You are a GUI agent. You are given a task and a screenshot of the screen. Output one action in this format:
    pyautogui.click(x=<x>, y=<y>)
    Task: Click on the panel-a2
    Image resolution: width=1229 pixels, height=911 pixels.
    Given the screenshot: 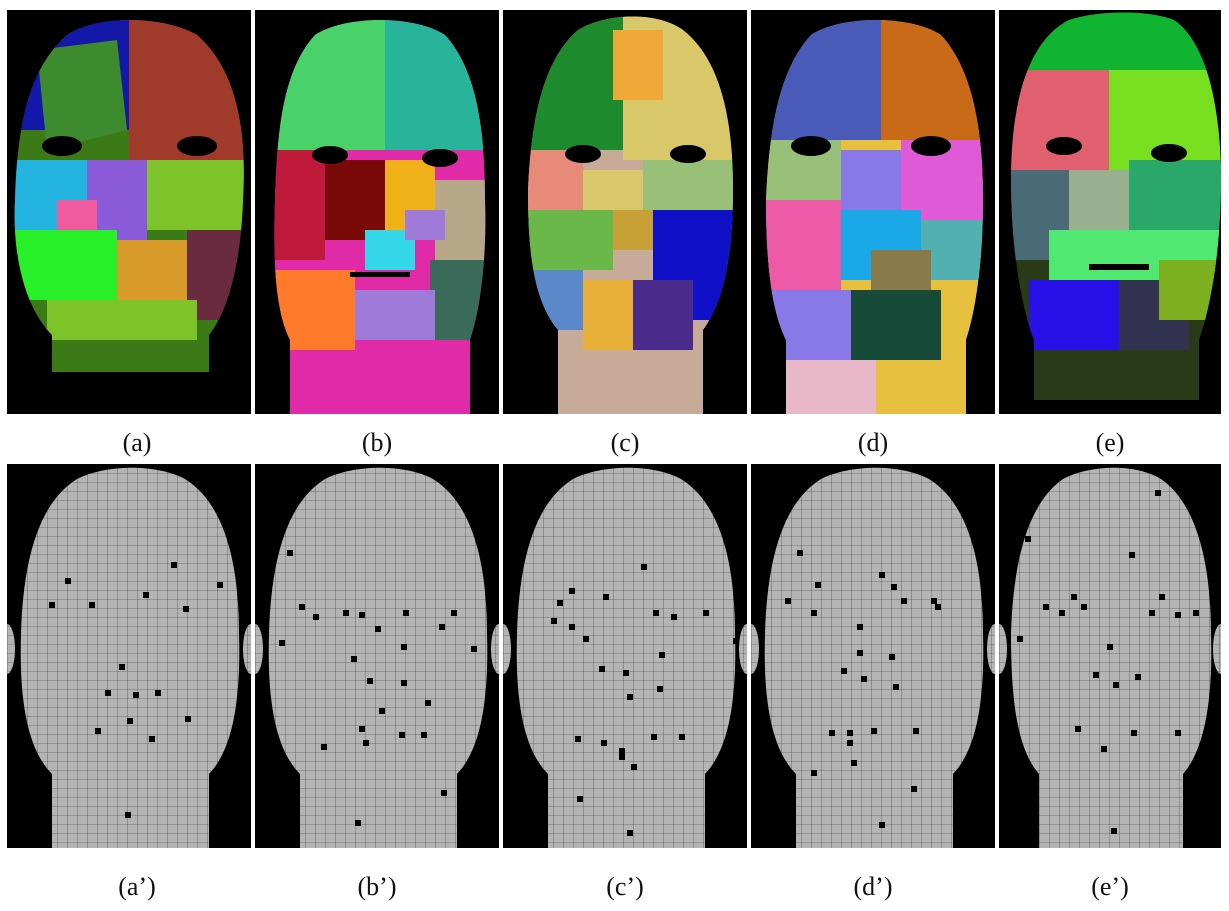 What is the action you would take?
    pyautogui.click(x=129, y=656)
    